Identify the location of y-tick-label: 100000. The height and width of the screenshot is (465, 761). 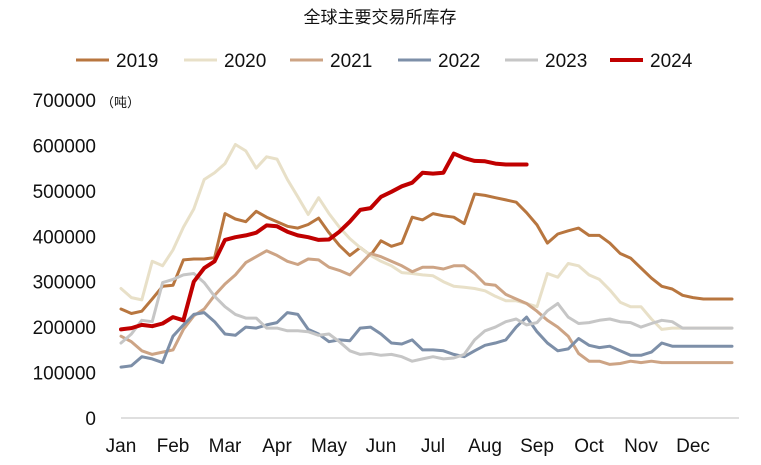
(64, 374).